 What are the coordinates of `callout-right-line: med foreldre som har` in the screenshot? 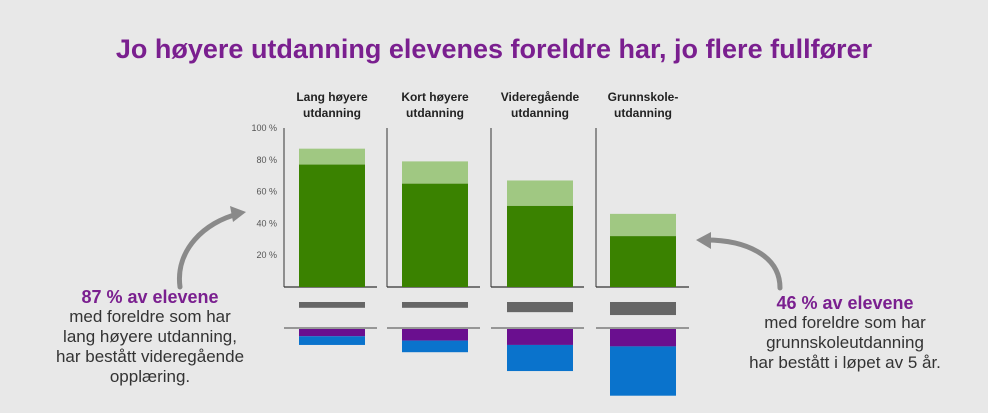 It's located at (845, 322).